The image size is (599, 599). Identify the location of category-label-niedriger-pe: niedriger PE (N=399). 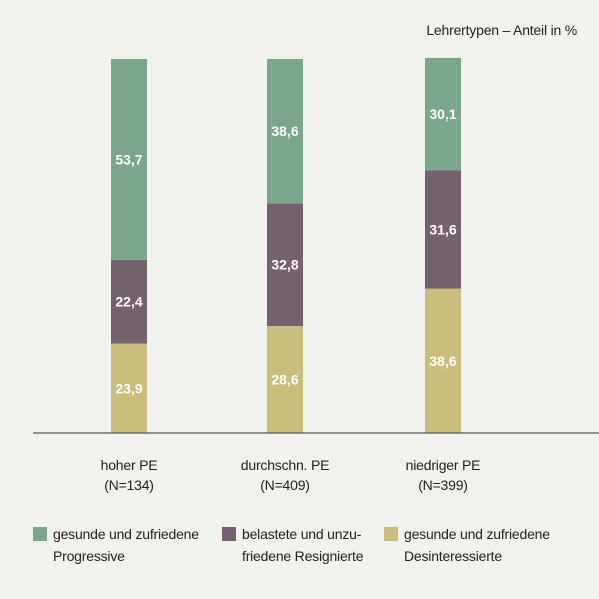
(443, 475).